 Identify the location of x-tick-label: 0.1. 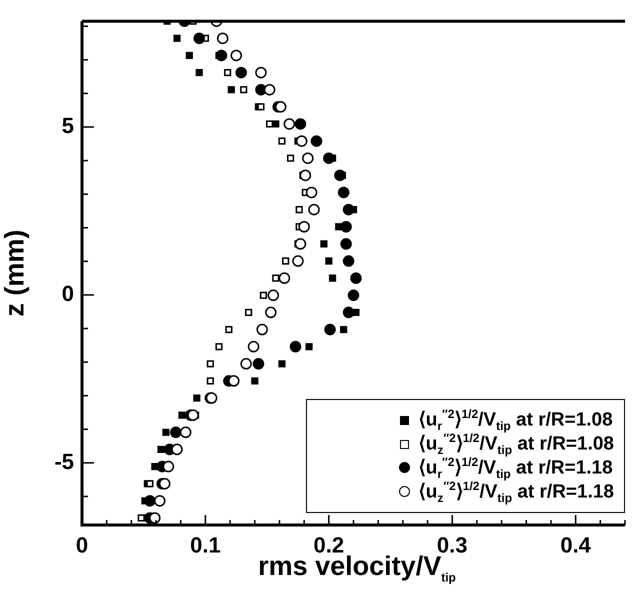
(205, 545).